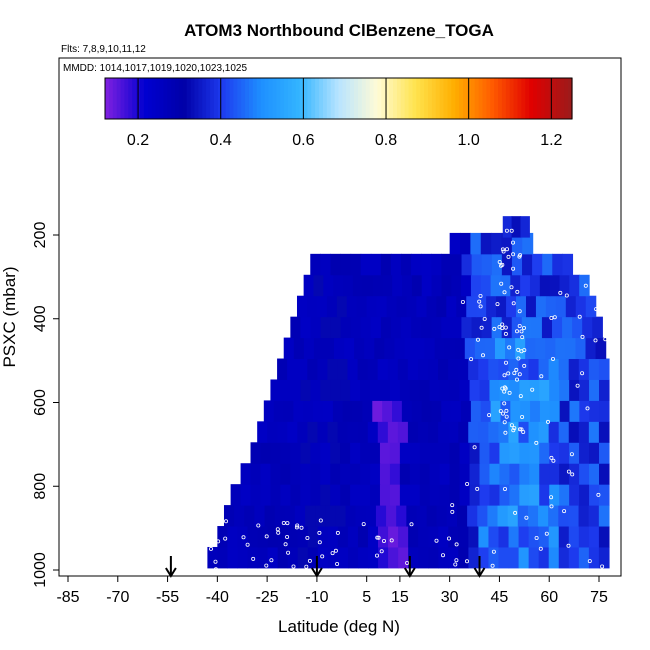 This screenshot has width=650, height=650. Describe the element at coordinates (217, 597) in the screenshot. I see `x-tick-label: -40` at that location.